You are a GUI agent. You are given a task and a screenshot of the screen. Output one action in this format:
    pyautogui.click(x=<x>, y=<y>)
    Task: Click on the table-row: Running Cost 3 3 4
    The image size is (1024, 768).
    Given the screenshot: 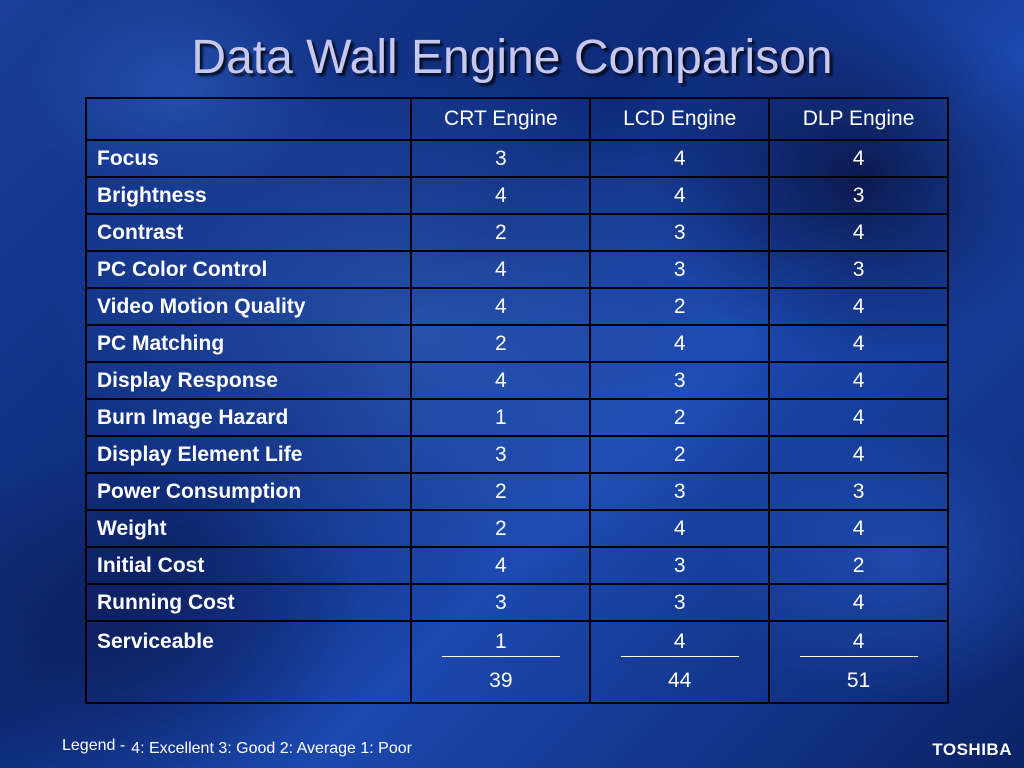 What is the action you would take?
    pyautogui.click(x=516, y=602)
    